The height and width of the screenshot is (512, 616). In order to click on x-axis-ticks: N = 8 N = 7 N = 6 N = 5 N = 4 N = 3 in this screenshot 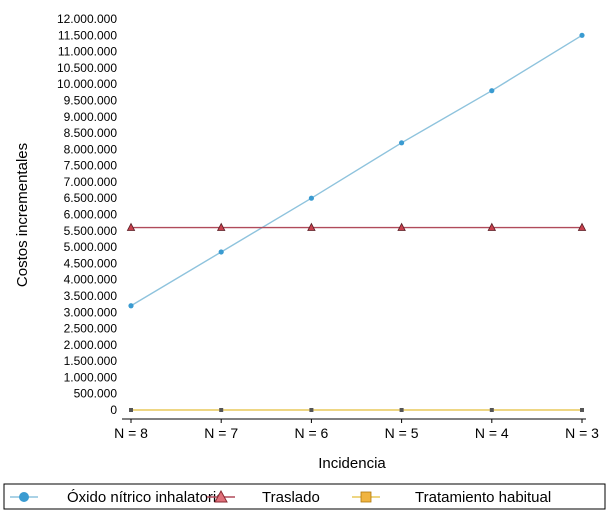, I will do `click(356, 430)`.